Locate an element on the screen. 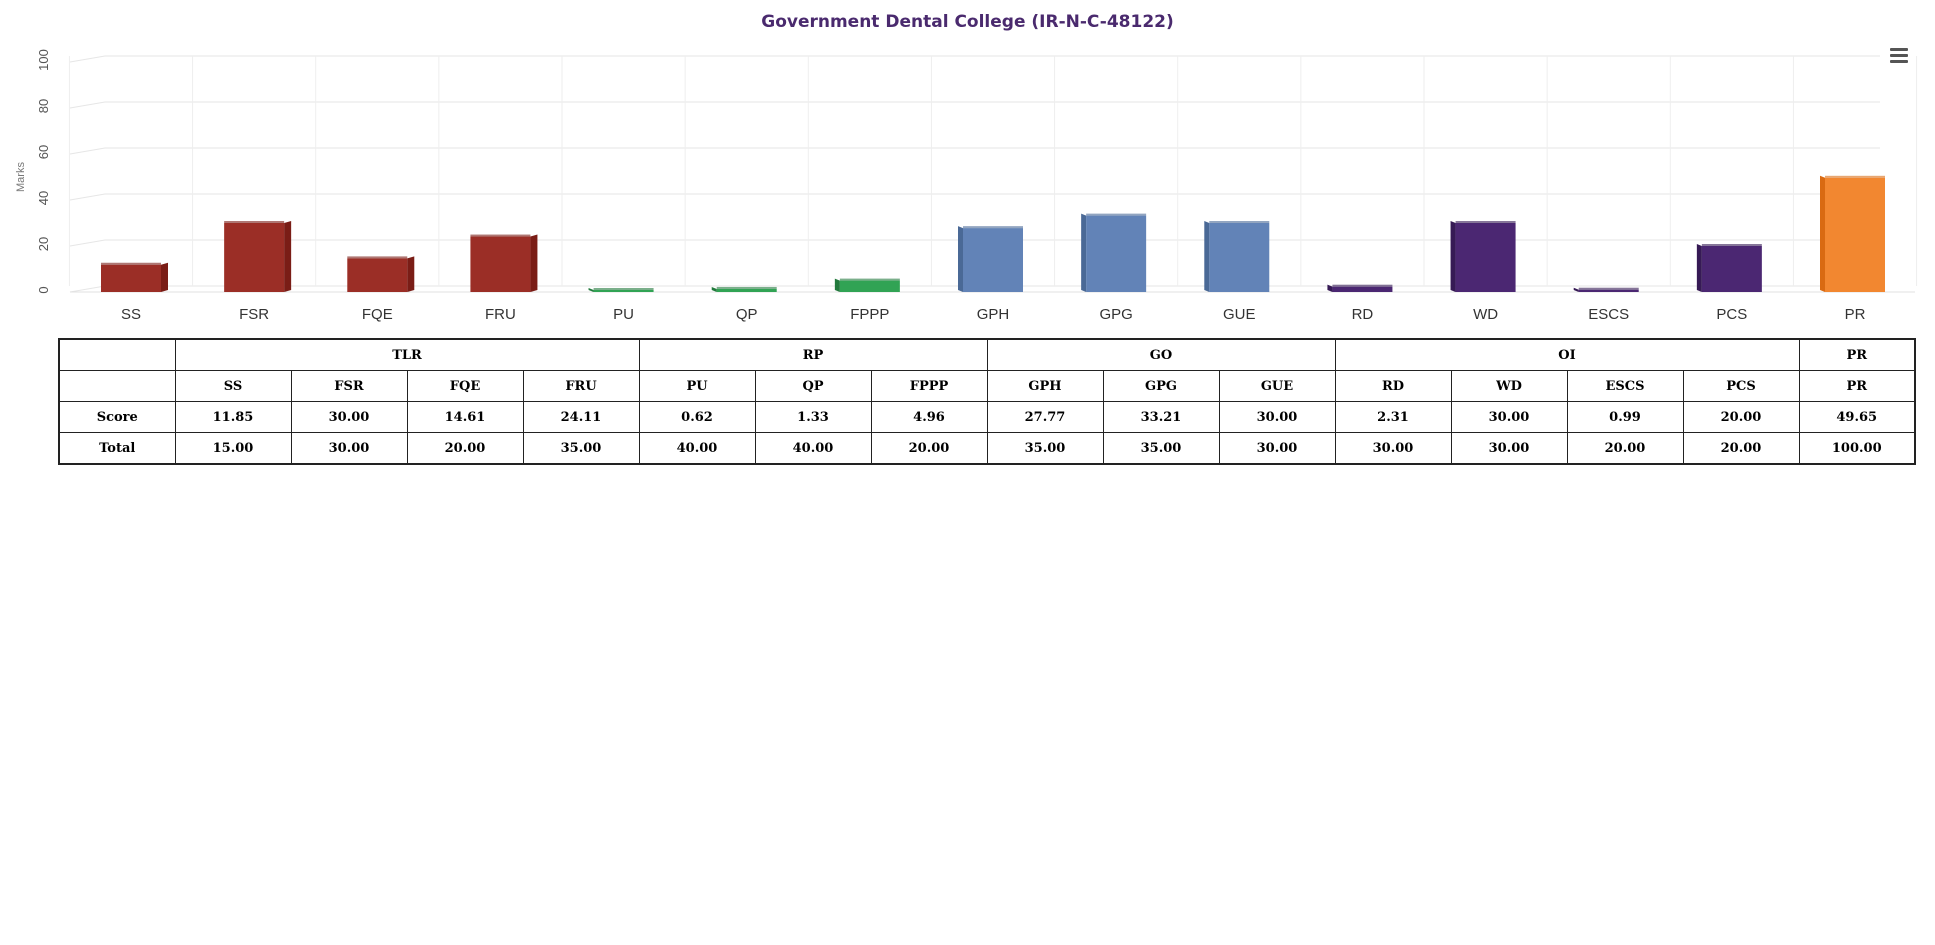 The height and width of the screenshot is (945, 1935). y-tick-label: 40 is located at coordinates (43, 198).